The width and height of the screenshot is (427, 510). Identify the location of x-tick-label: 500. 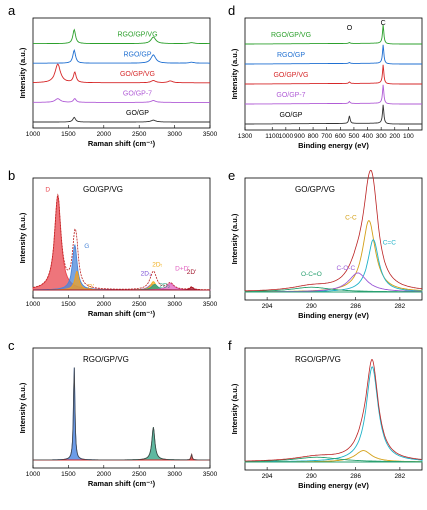
(353, 136).